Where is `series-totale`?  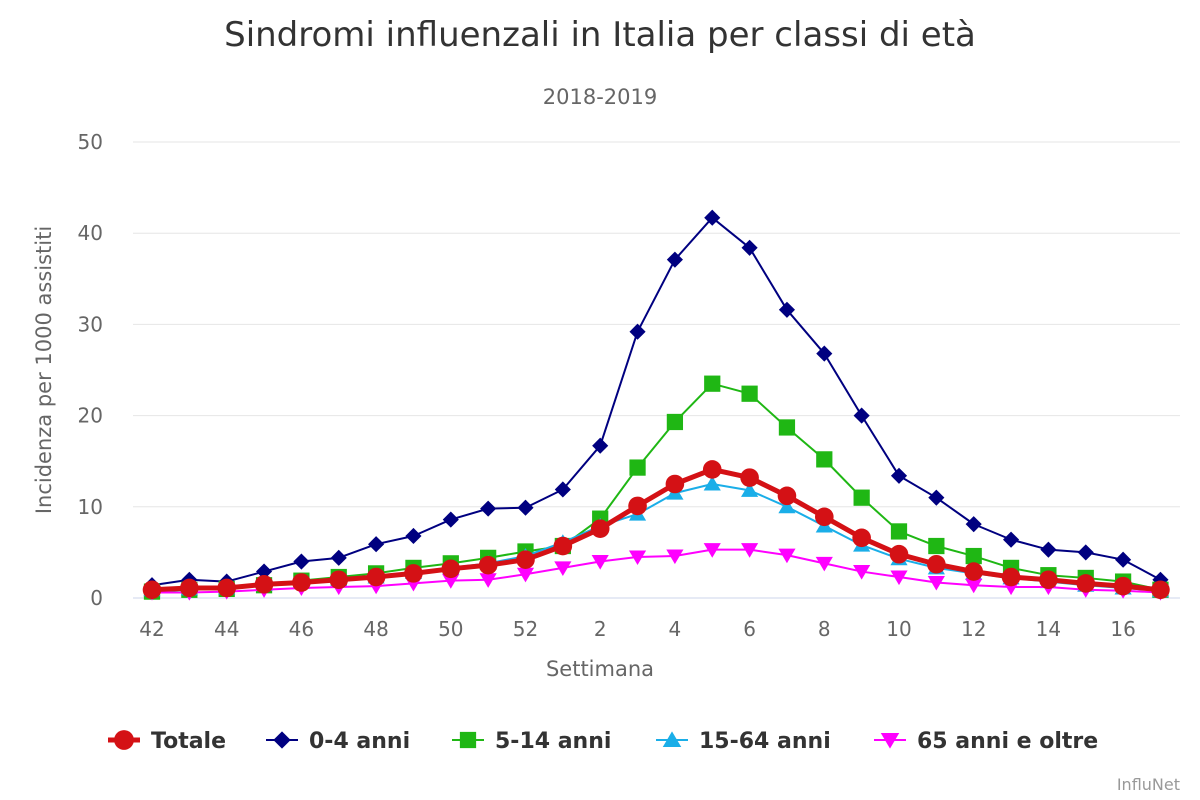 series-totale is located at coordinates (656, 530).